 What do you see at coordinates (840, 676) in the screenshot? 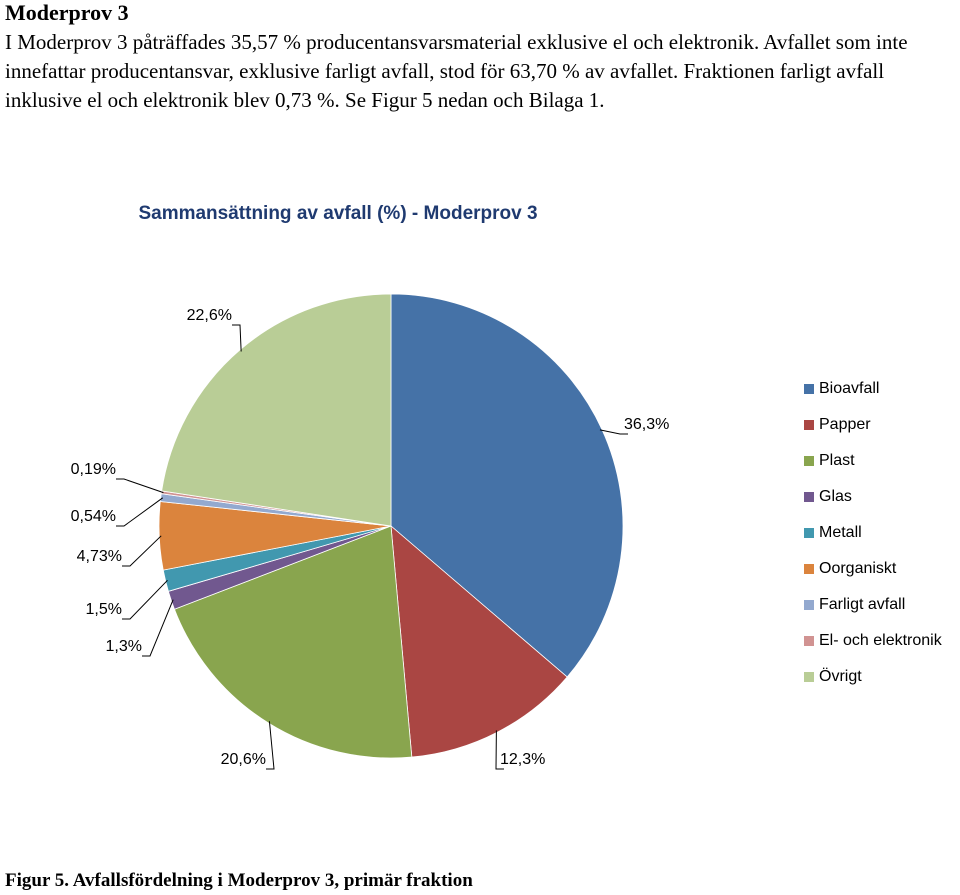
I see `legend-label: Övrigt` at bounding box center [840, 676].